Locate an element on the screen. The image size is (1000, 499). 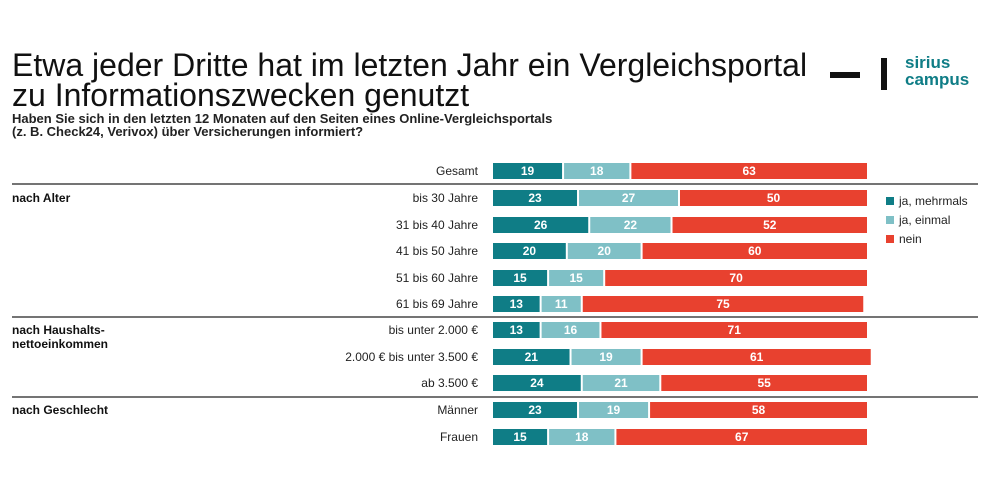
legend-entry: ja, einmal is located at coordinates (924, 220).